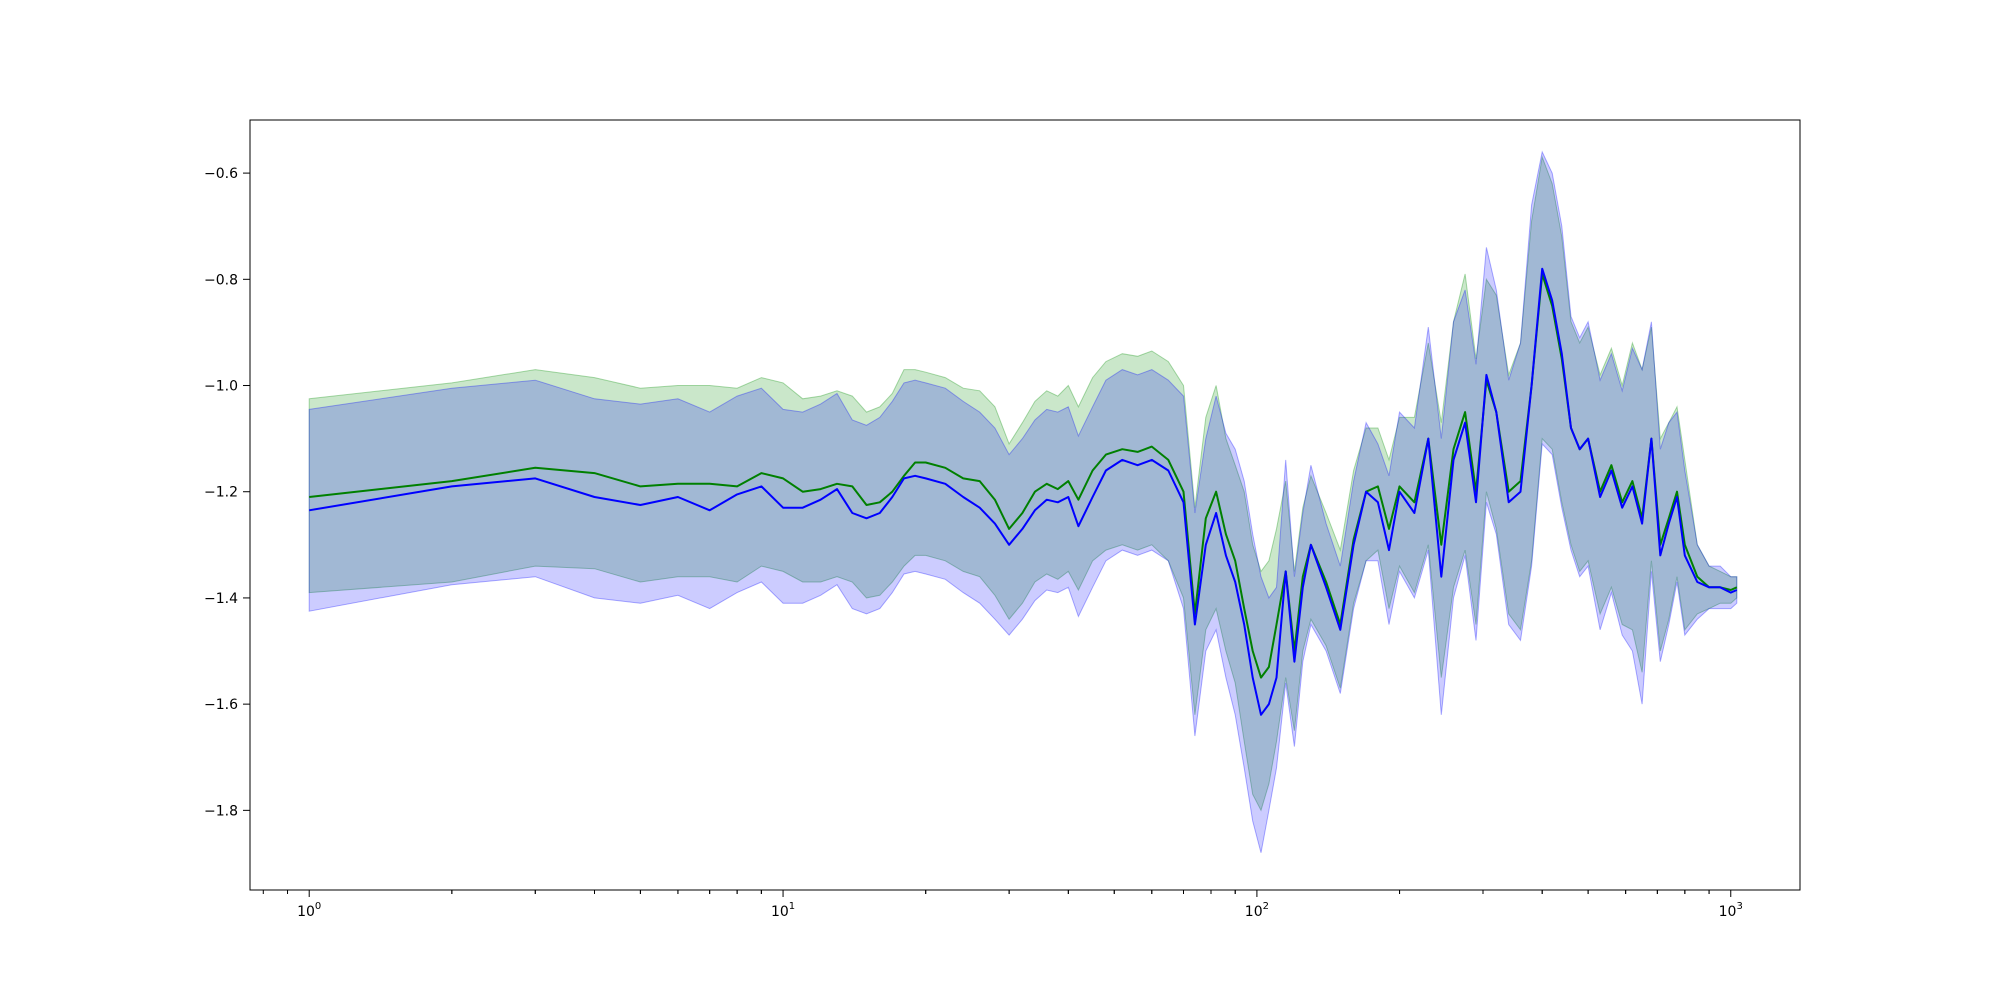  Describe the element at coordinates (221, 811) in the screenshot. I see `y-tick-label: −1.8` at that location.